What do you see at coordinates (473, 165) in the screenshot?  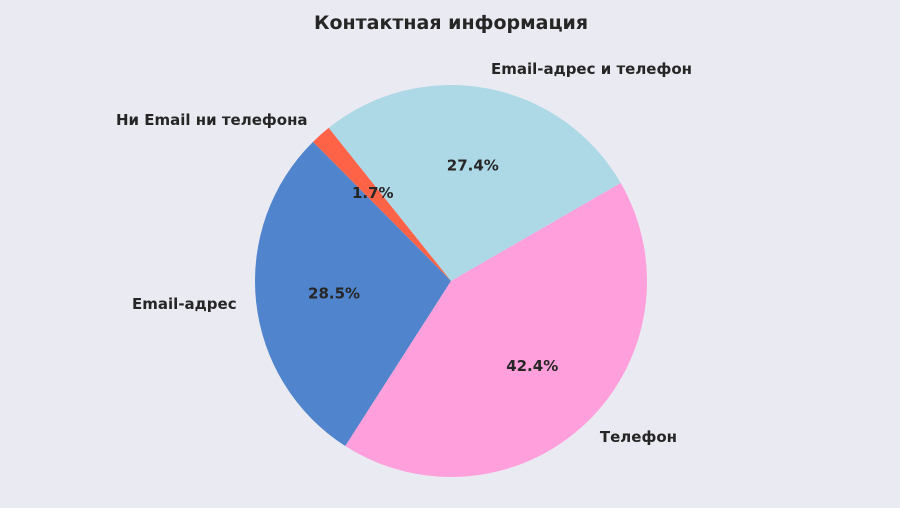 I see `slice-percent-1: 27.4%` at bounding box center [473, 165].